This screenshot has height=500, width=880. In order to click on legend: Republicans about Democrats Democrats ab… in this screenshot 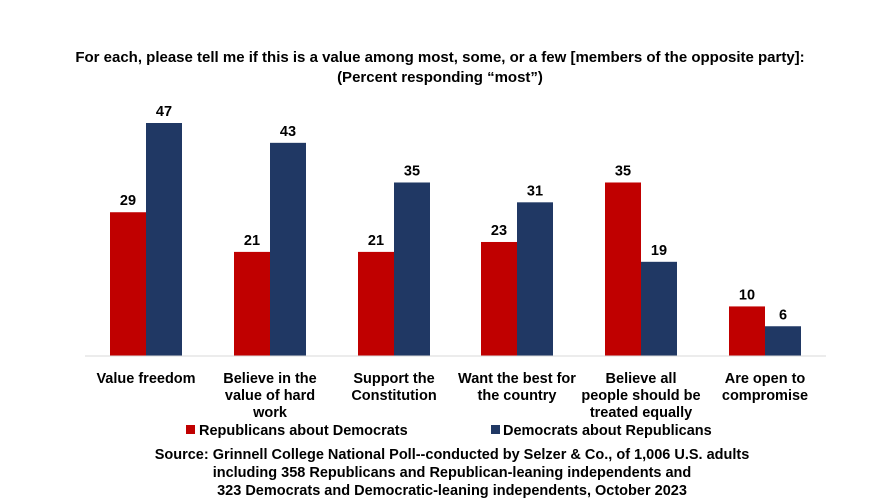, I will do `click(449, 431)`.